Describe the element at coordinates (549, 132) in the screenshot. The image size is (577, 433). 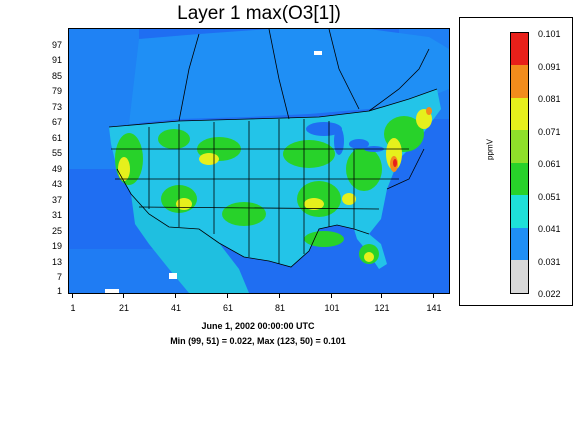
I see `legend-value-label: 0.071` at that location.